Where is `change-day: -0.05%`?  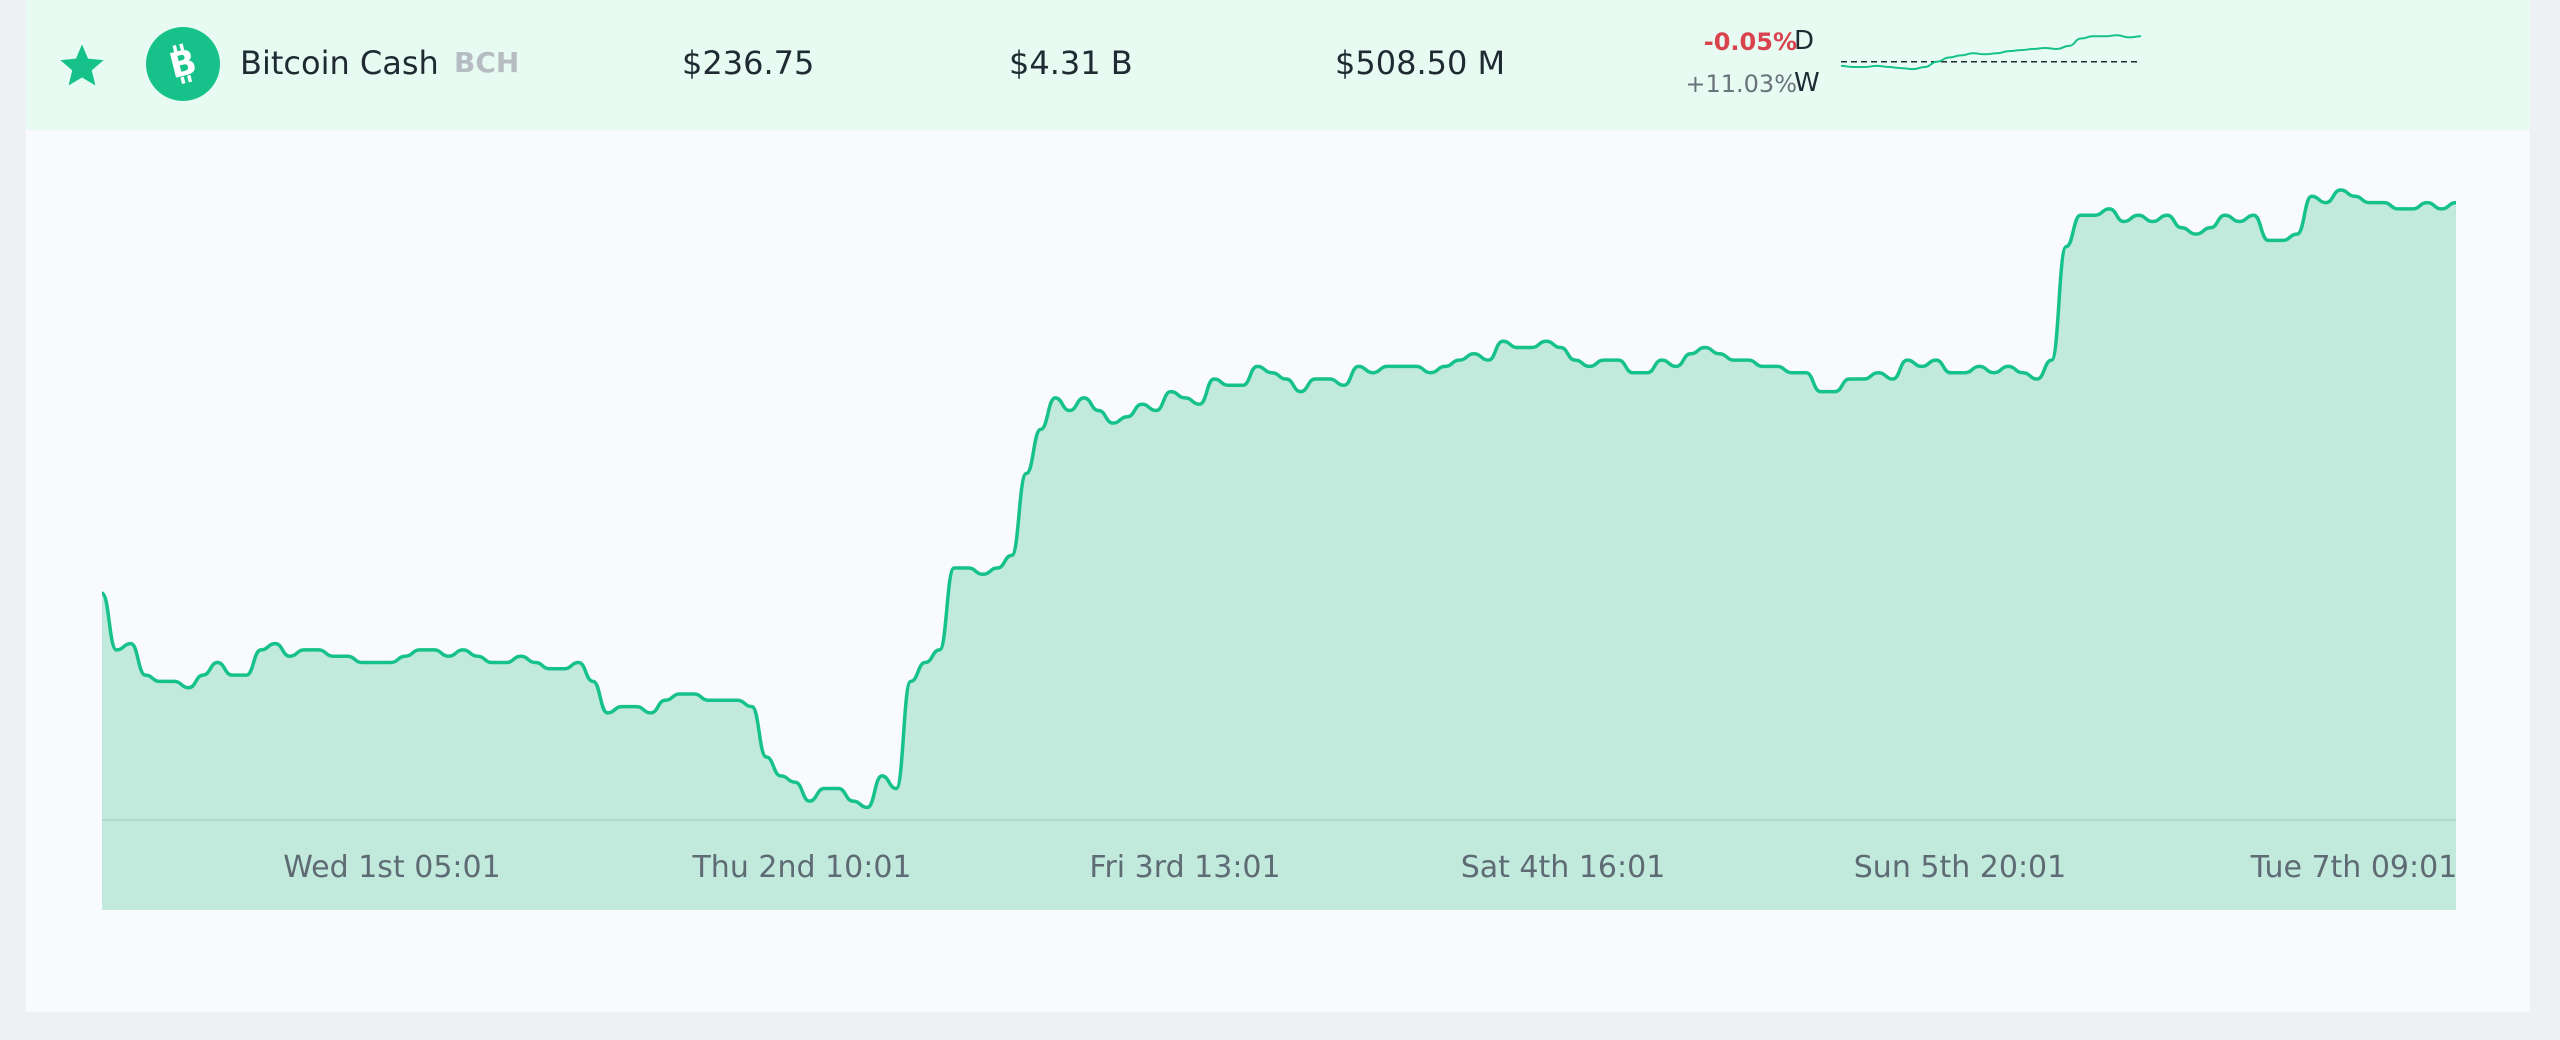 change-day: -0.05% is located at coordinates (1750, 42).